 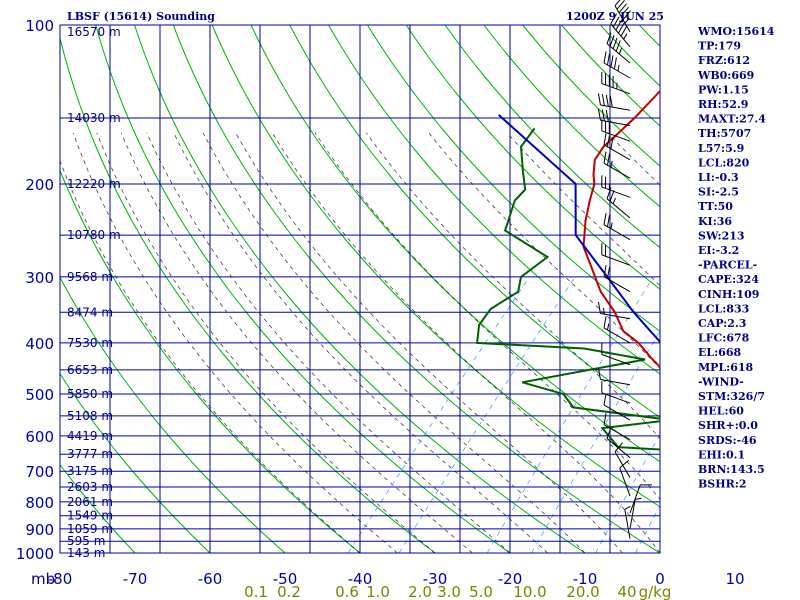 I want to click on index-value: CINH:109, so click(x=728, y=294).